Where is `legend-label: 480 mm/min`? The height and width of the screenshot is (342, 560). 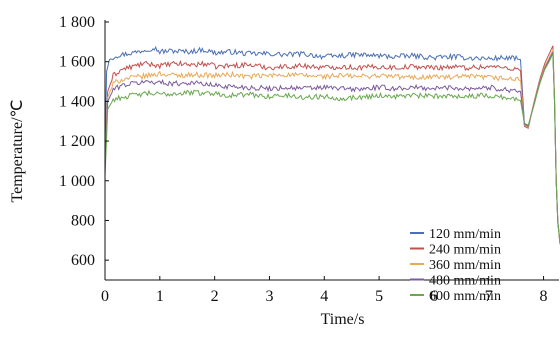
legend-label: 480 mm/min is located at coordinates (465, 281).